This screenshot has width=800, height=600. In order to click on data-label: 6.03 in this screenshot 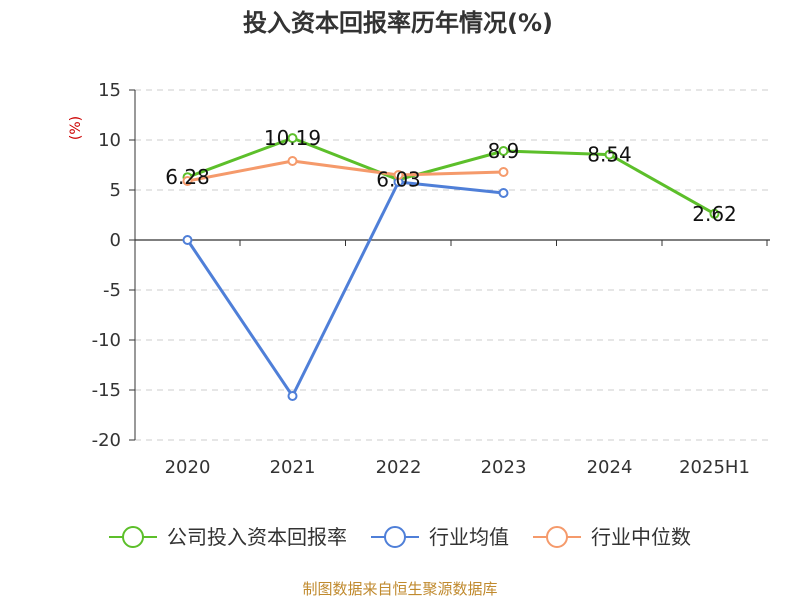, I will do `click(398, 180)`.